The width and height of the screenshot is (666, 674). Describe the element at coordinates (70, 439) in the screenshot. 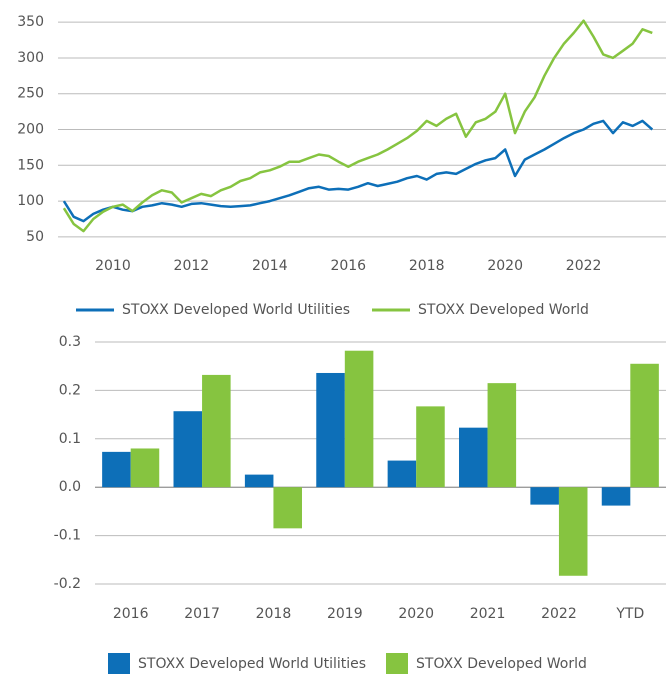

I see `y-tick-label: 0.1` at that location.